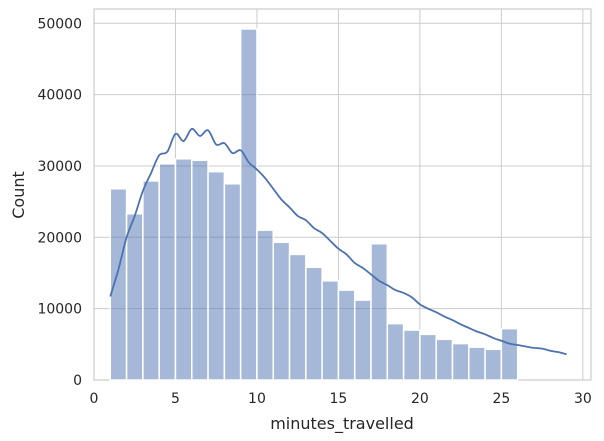  What do you see at coordinates (501, 399) in the screenshot?
I see `x-tick-label: 25` at bounding box center [501, 399].